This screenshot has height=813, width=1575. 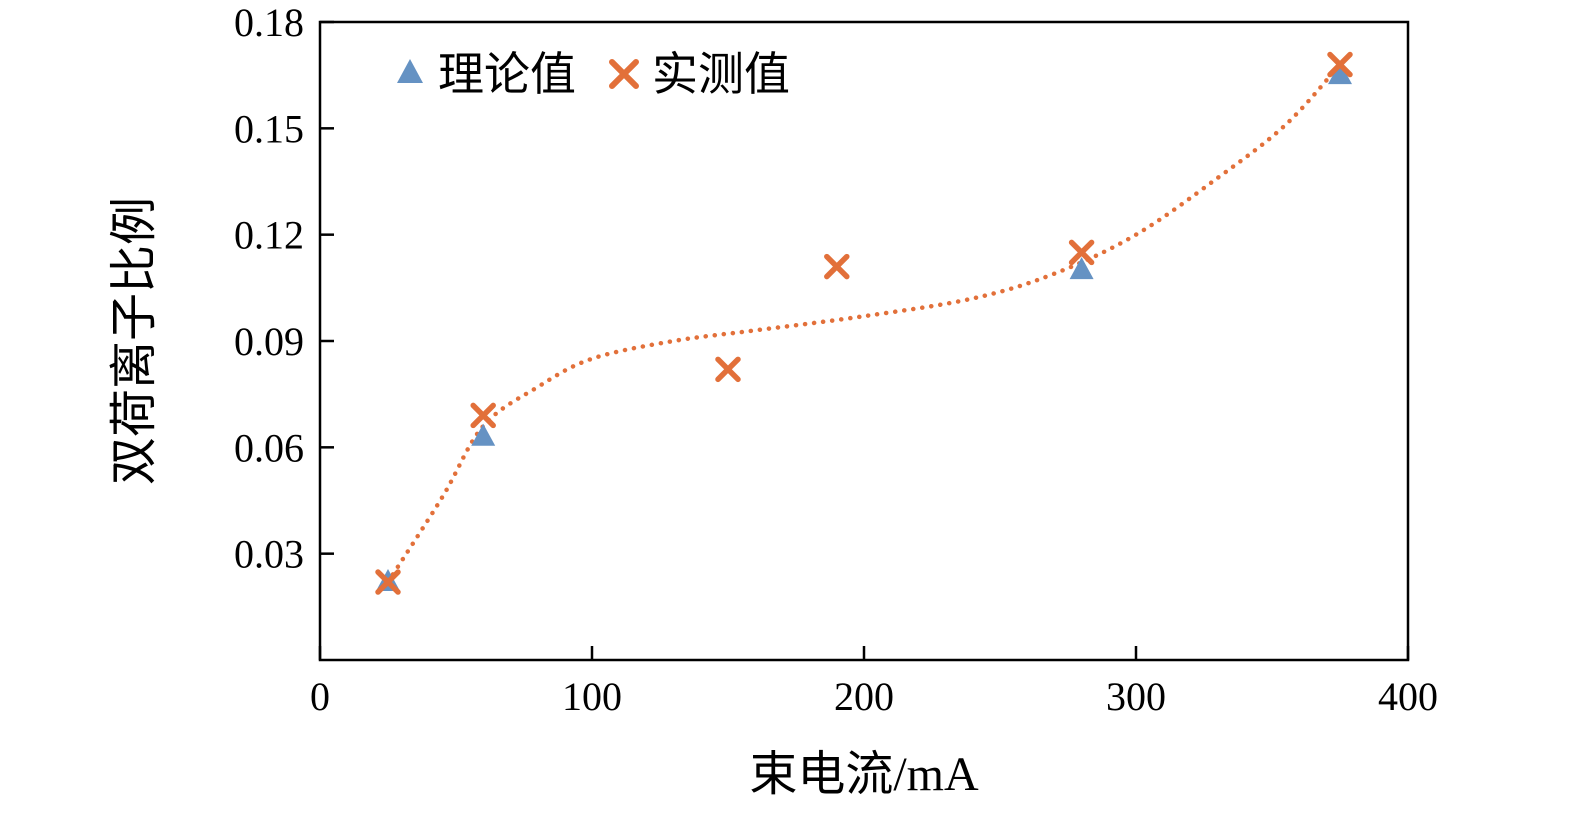 I want to click on legend-marker-measured-icon, so click(x=624, y=74).